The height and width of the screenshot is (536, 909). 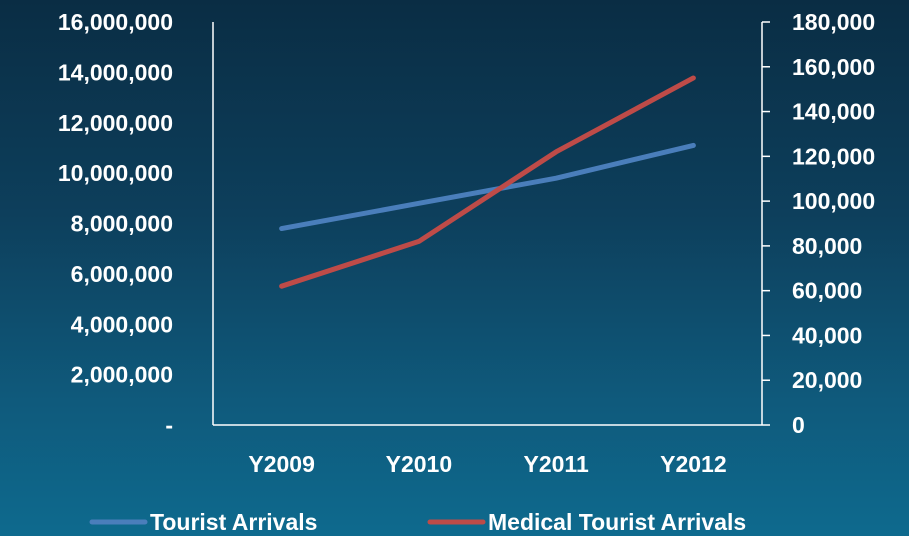 I want to click on right-axis-tick-label: 40,000, so click(x=827, y=335).